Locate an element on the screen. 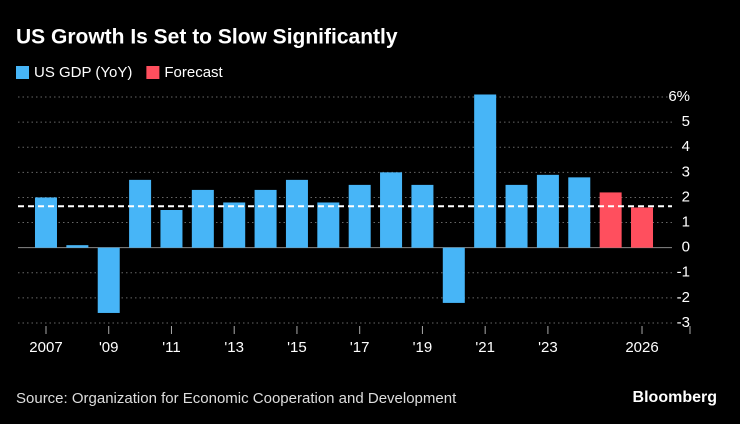  x-tick-label: '19 is located at coordinates (423, 347).